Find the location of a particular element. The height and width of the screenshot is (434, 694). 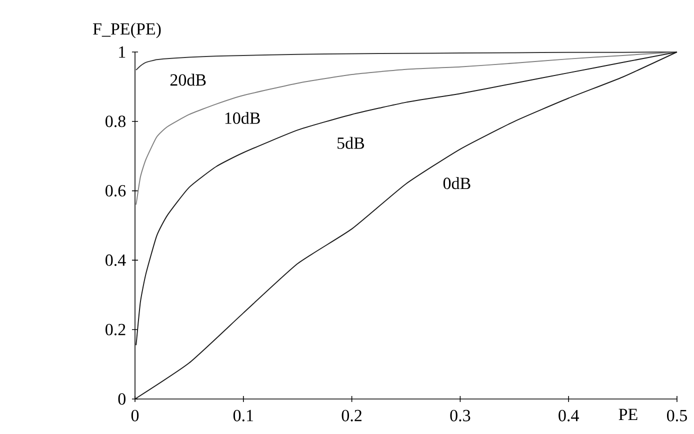

series-label: 10dB is located at coordinates (242, 118).